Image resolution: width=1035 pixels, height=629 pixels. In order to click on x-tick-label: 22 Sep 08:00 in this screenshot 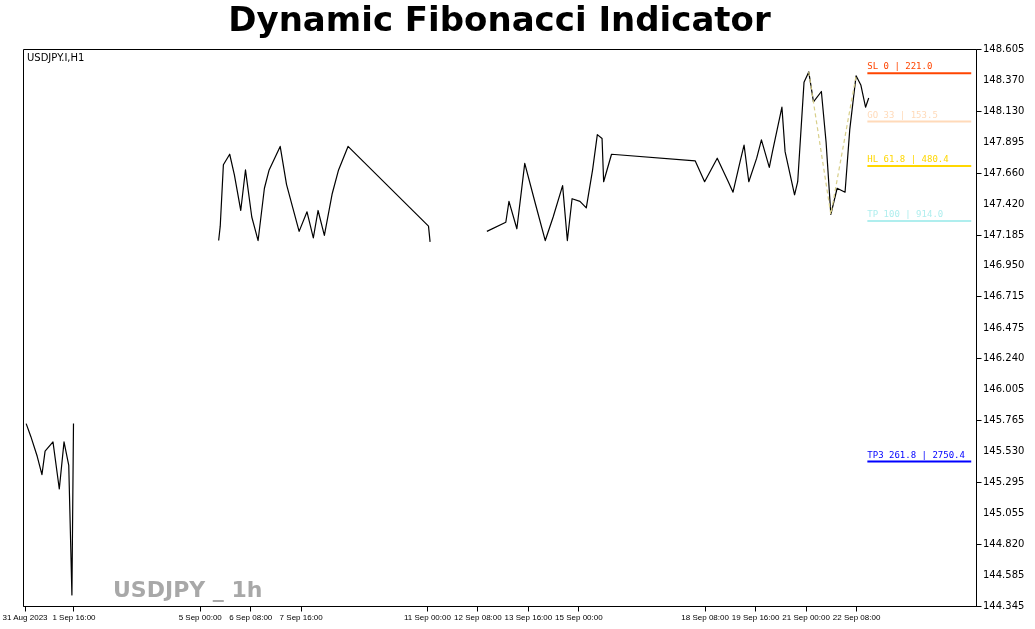, I will do `click(856, 617)`.